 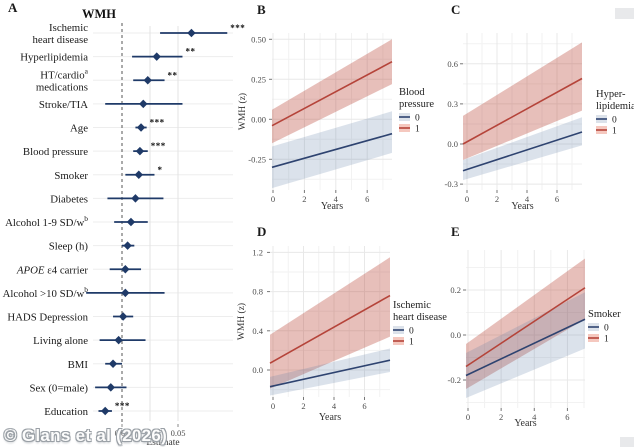 What do you see at coordinates (412, 92) in the screenshot?
I see `legend-title: Blood` at bounding box center [412, 92].